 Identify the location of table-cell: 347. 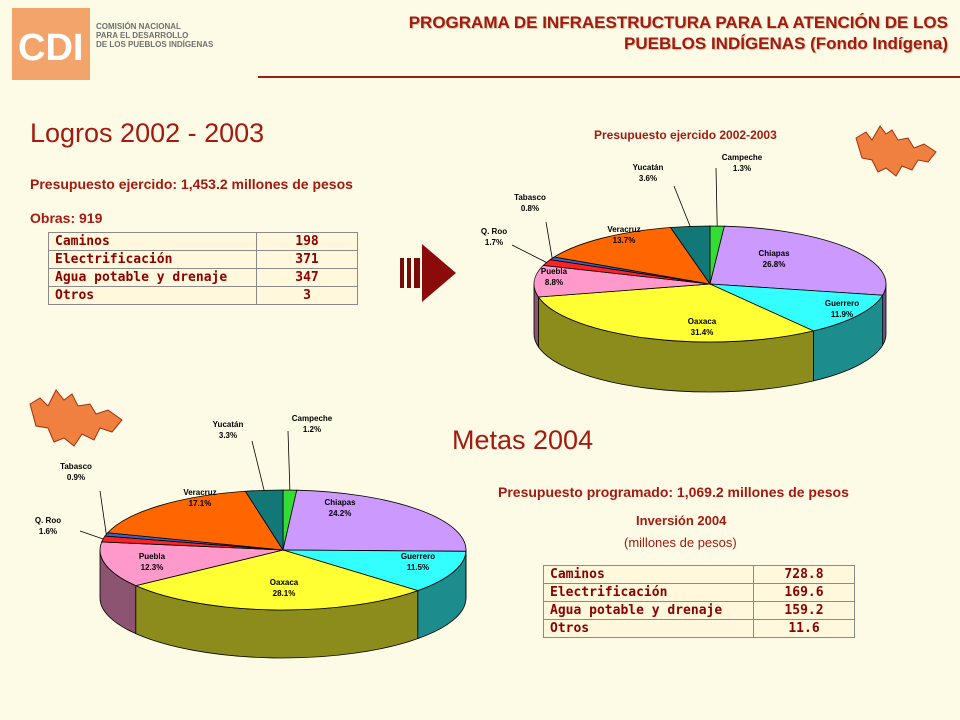
(307, 277).